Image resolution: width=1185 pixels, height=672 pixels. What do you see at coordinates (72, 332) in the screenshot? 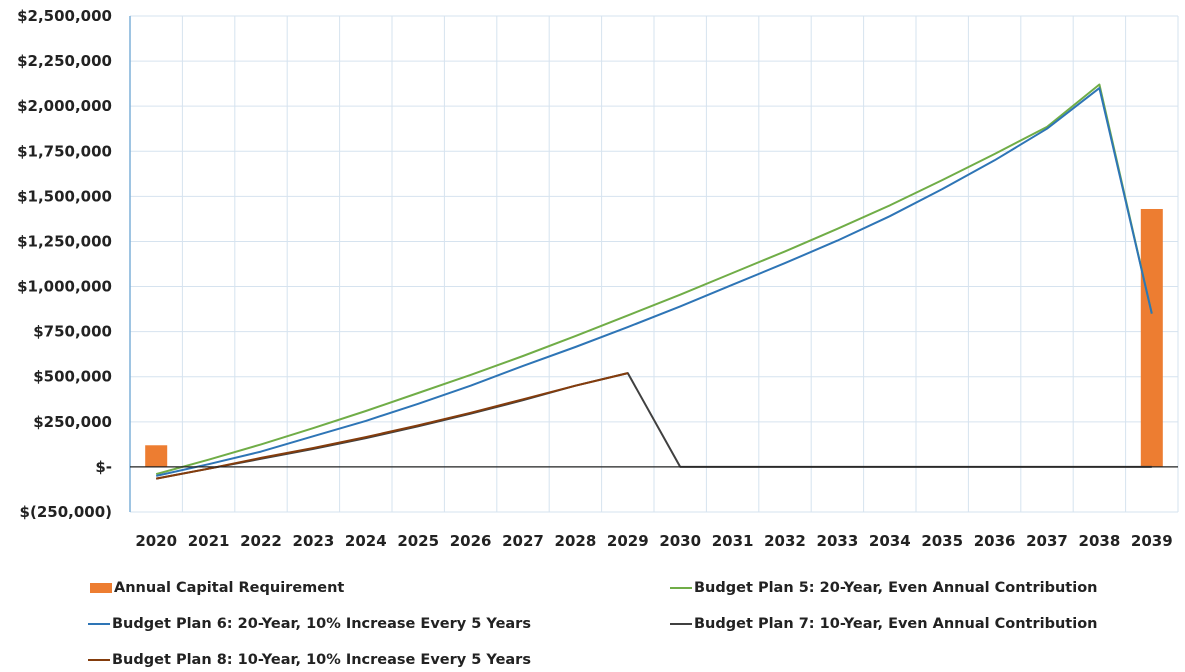
I see `y-tick-label: $750,000` at bounding box center [72, 332].